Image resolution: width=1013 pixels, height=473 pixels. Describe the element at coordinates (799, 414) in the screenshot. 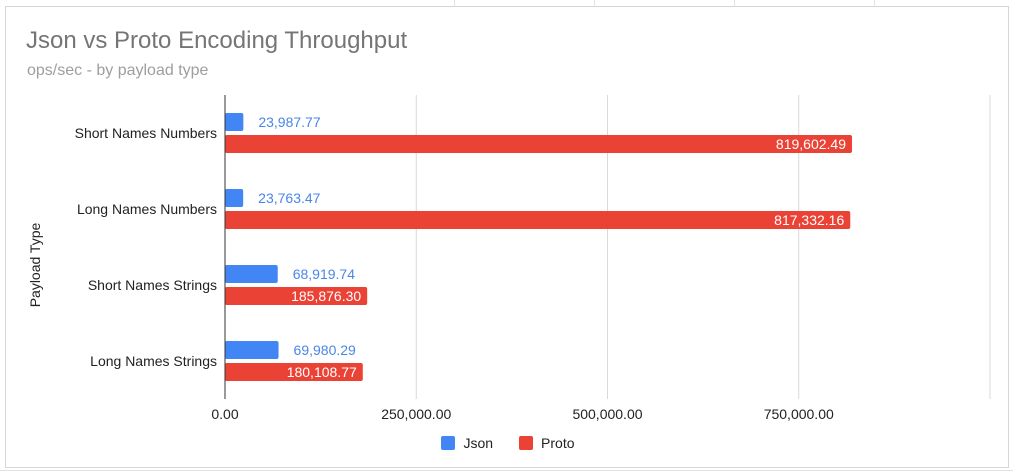

I see `x-tick-label: 750,000.00` at that location.